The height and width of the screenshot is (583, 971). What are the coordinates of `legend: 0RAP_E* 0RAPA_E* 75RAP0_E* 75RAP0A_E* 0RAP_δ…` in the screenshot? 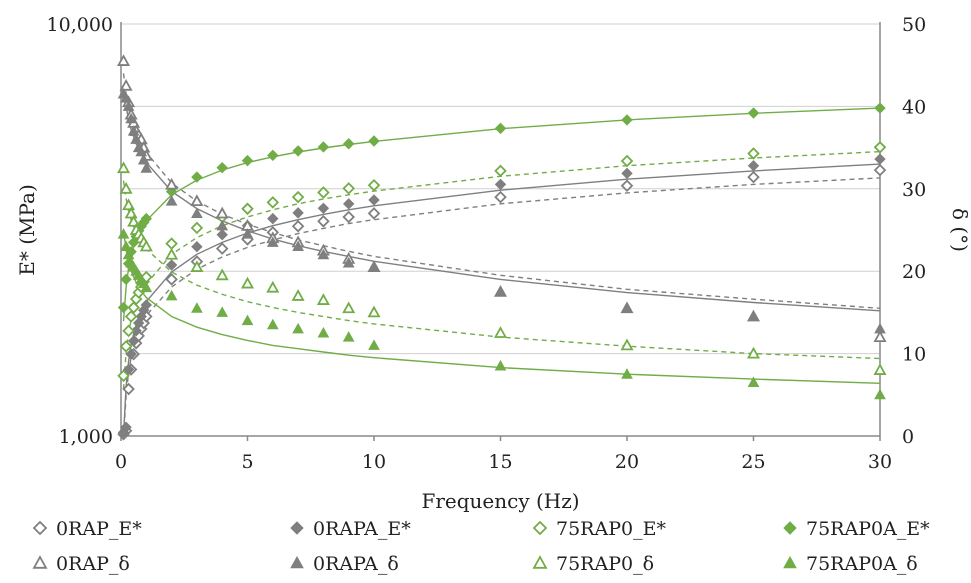 It's located at (481, 546).